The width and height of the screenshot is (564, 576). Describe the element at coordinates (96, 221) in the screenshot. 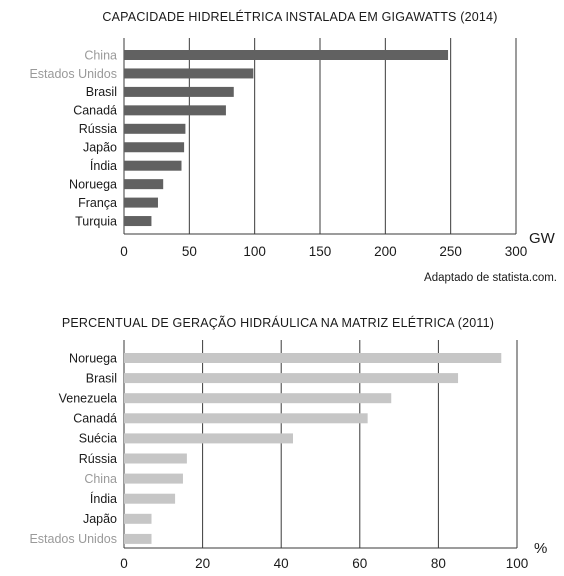

I see `category-label: Turquia` at that location.